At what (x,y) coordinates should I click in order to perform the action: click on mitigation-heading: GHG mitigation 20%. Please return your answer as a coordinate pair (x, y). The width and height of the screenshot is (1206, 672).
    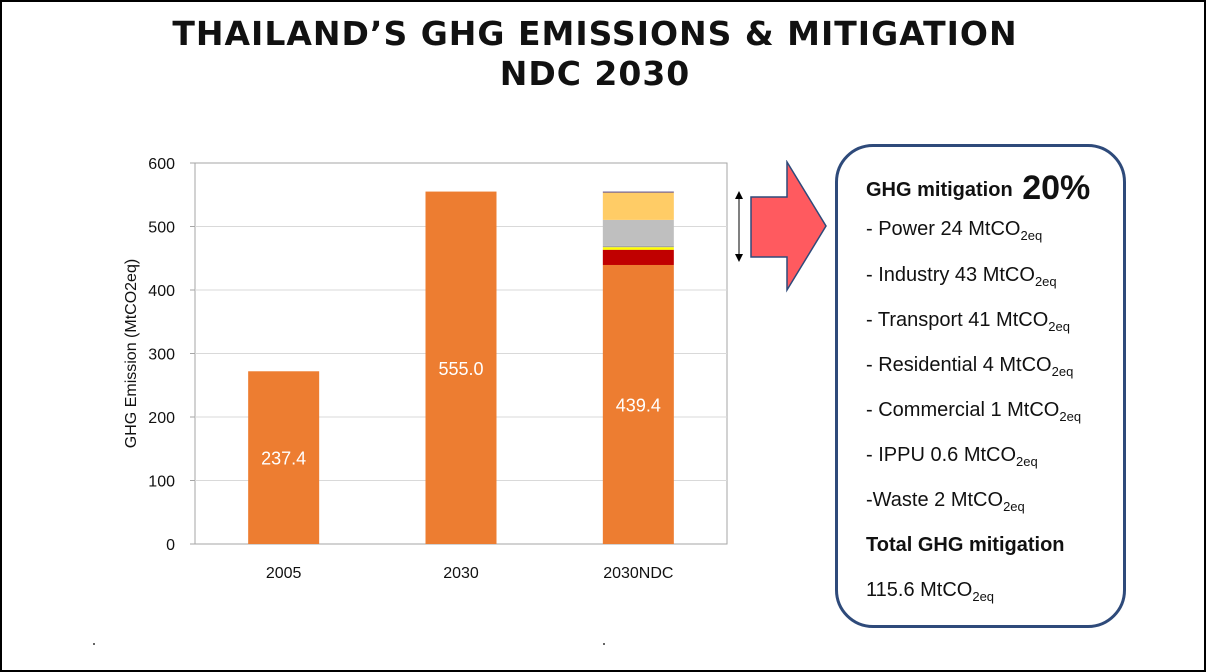
    Looking at the image, I should click on (978, 188).